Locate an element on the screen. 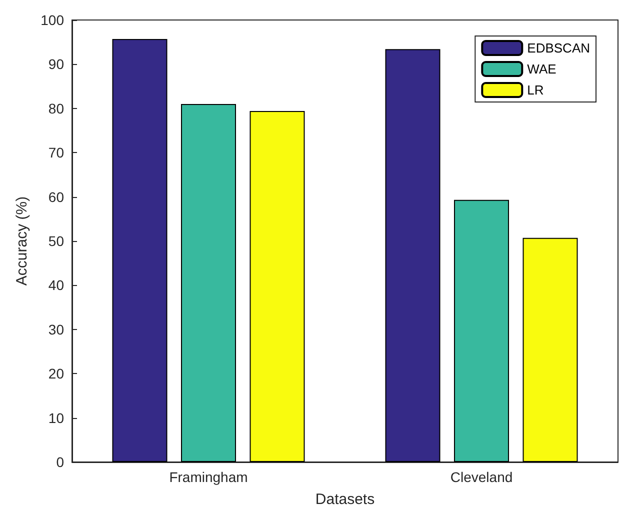  y-axis-title: Accuracy (%) is located at coordinates (22, 241).